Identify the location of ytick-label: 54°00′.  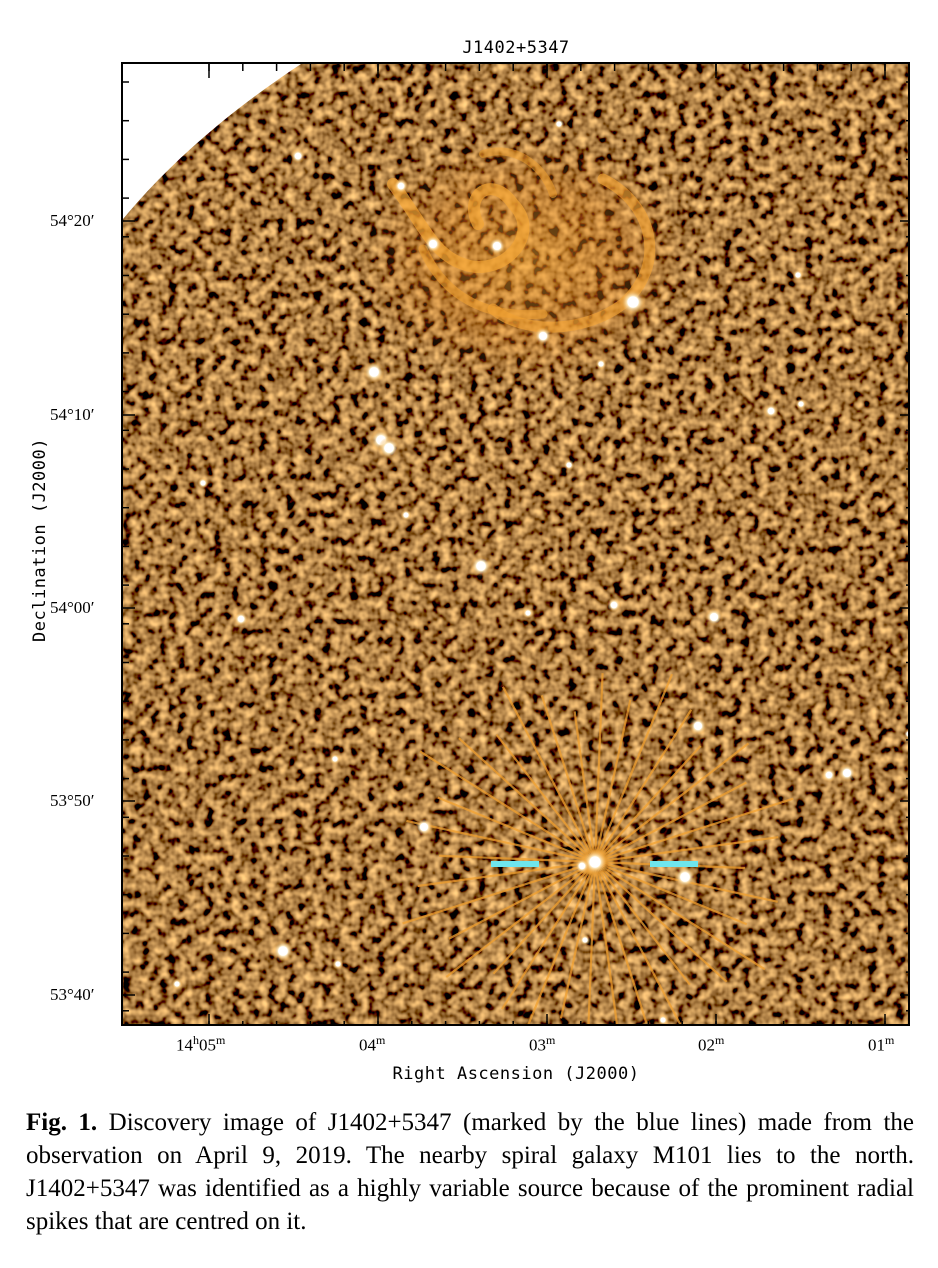
(72, 607).